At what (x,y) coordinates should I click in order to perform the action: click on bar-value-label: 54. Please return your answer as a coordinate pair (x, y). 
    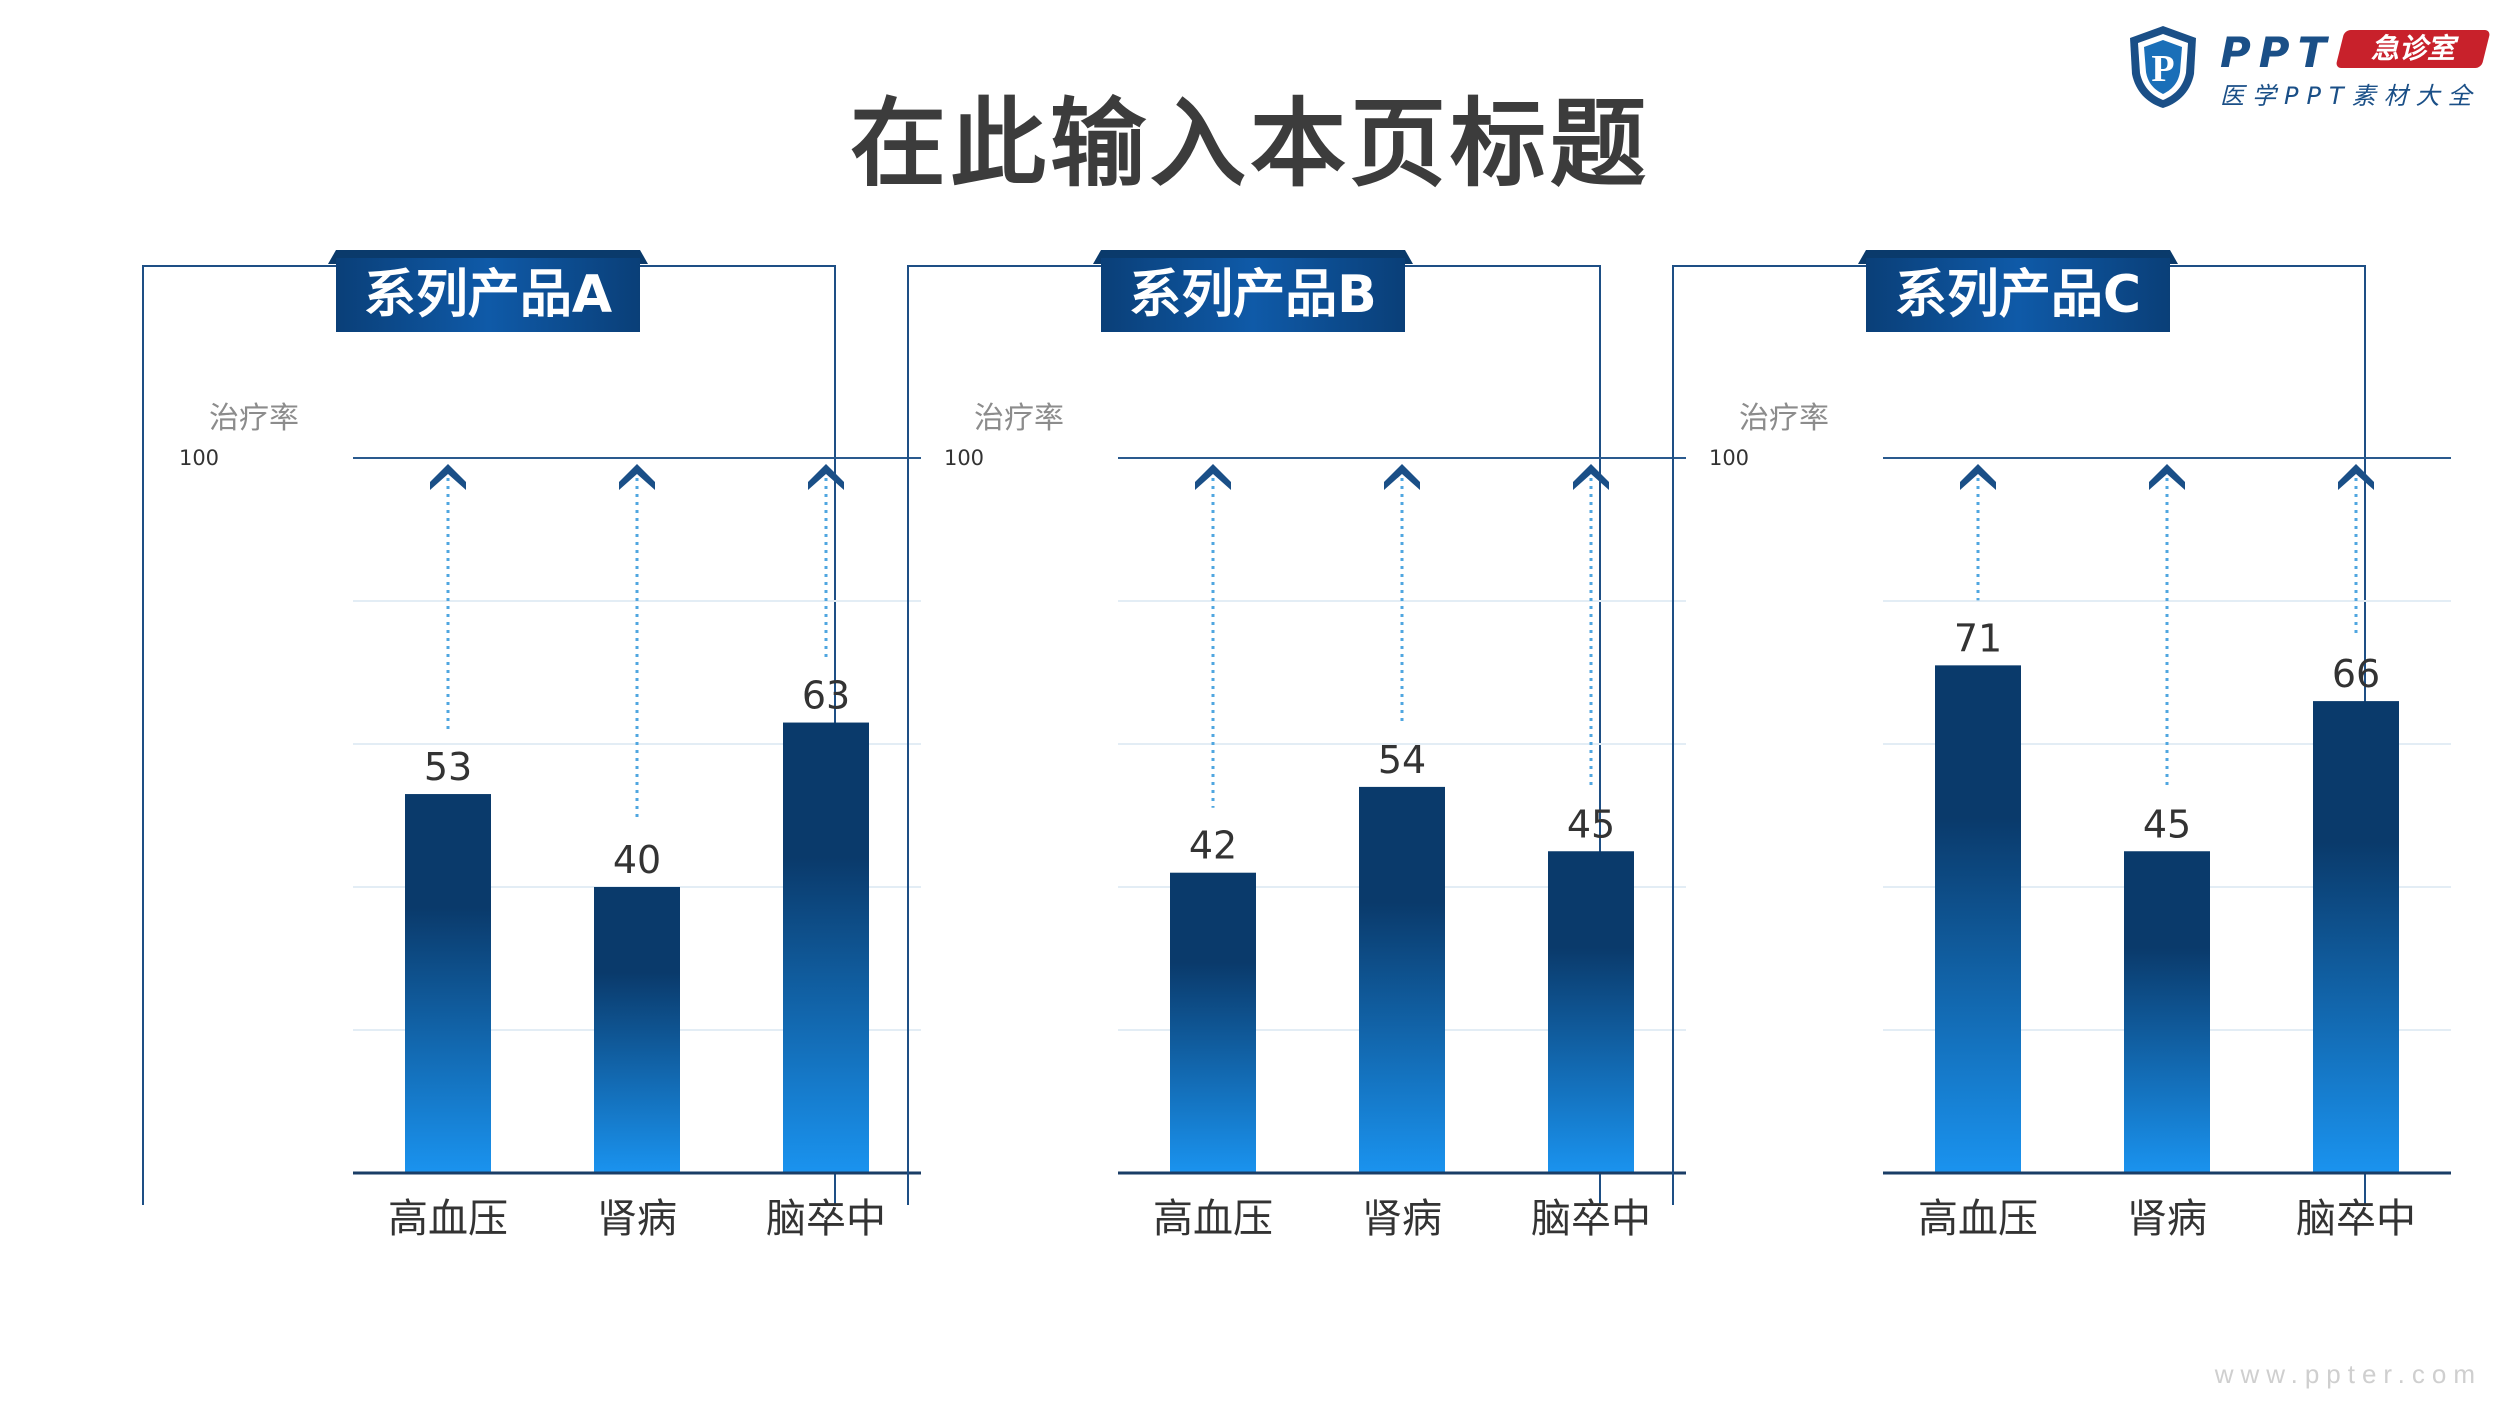
    Looking at the image, I should click on (1402, 760).